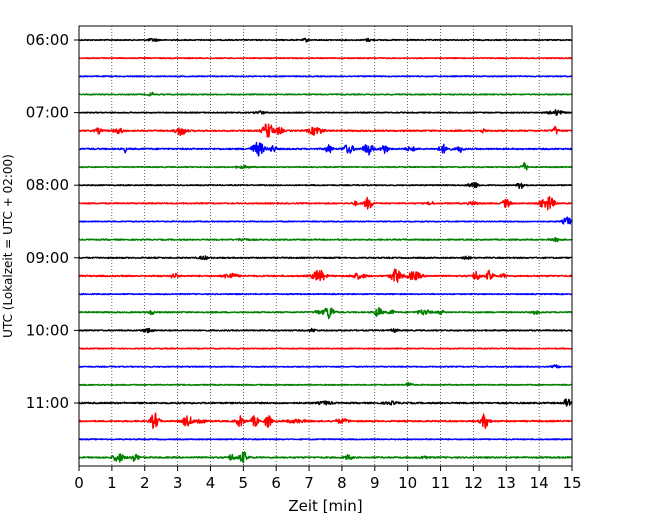  Describe the element at coordinates (328, 479) in the screenshot. I see `x-axis-ticks: 0 1 2 3 4 5 6 7 8 9 10 11 12 13 14 15` at that location.